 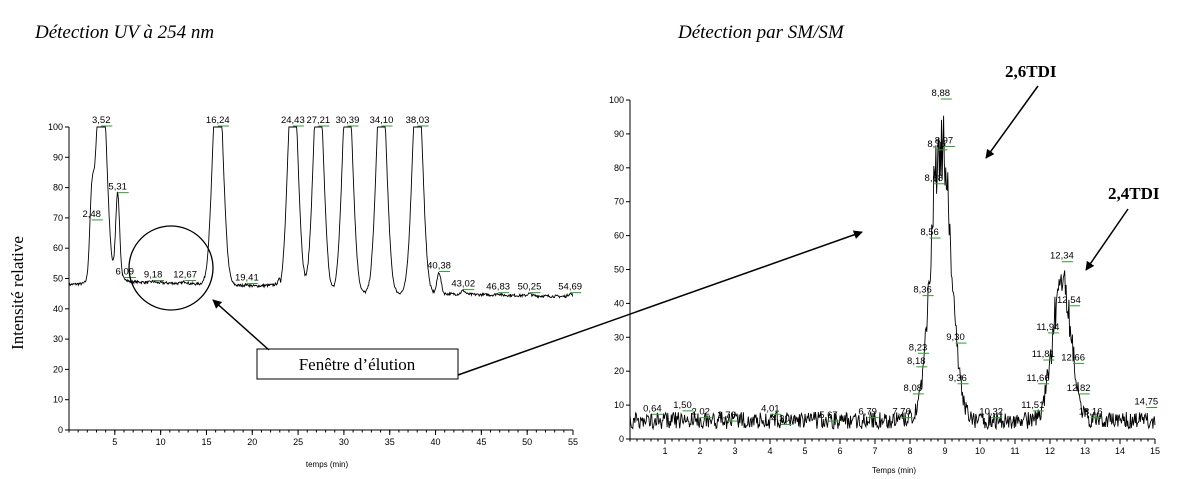 I want to click on uv-peak-label: 9,18, so click(x=153, y=275).